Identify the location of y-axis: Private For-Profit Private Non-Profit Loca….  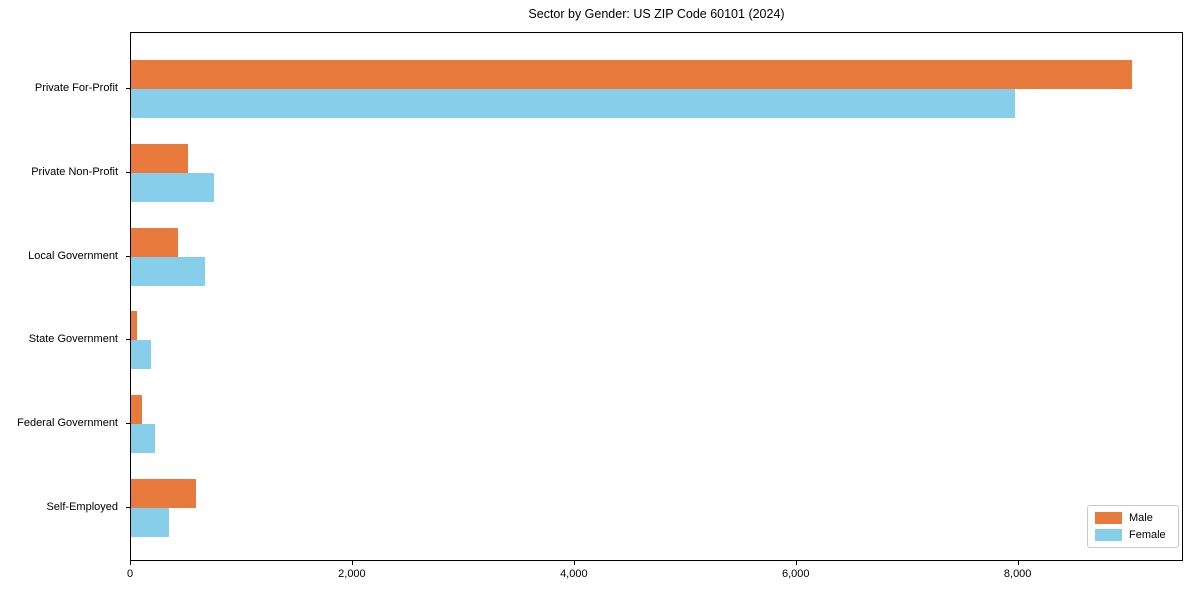
(65, 296).